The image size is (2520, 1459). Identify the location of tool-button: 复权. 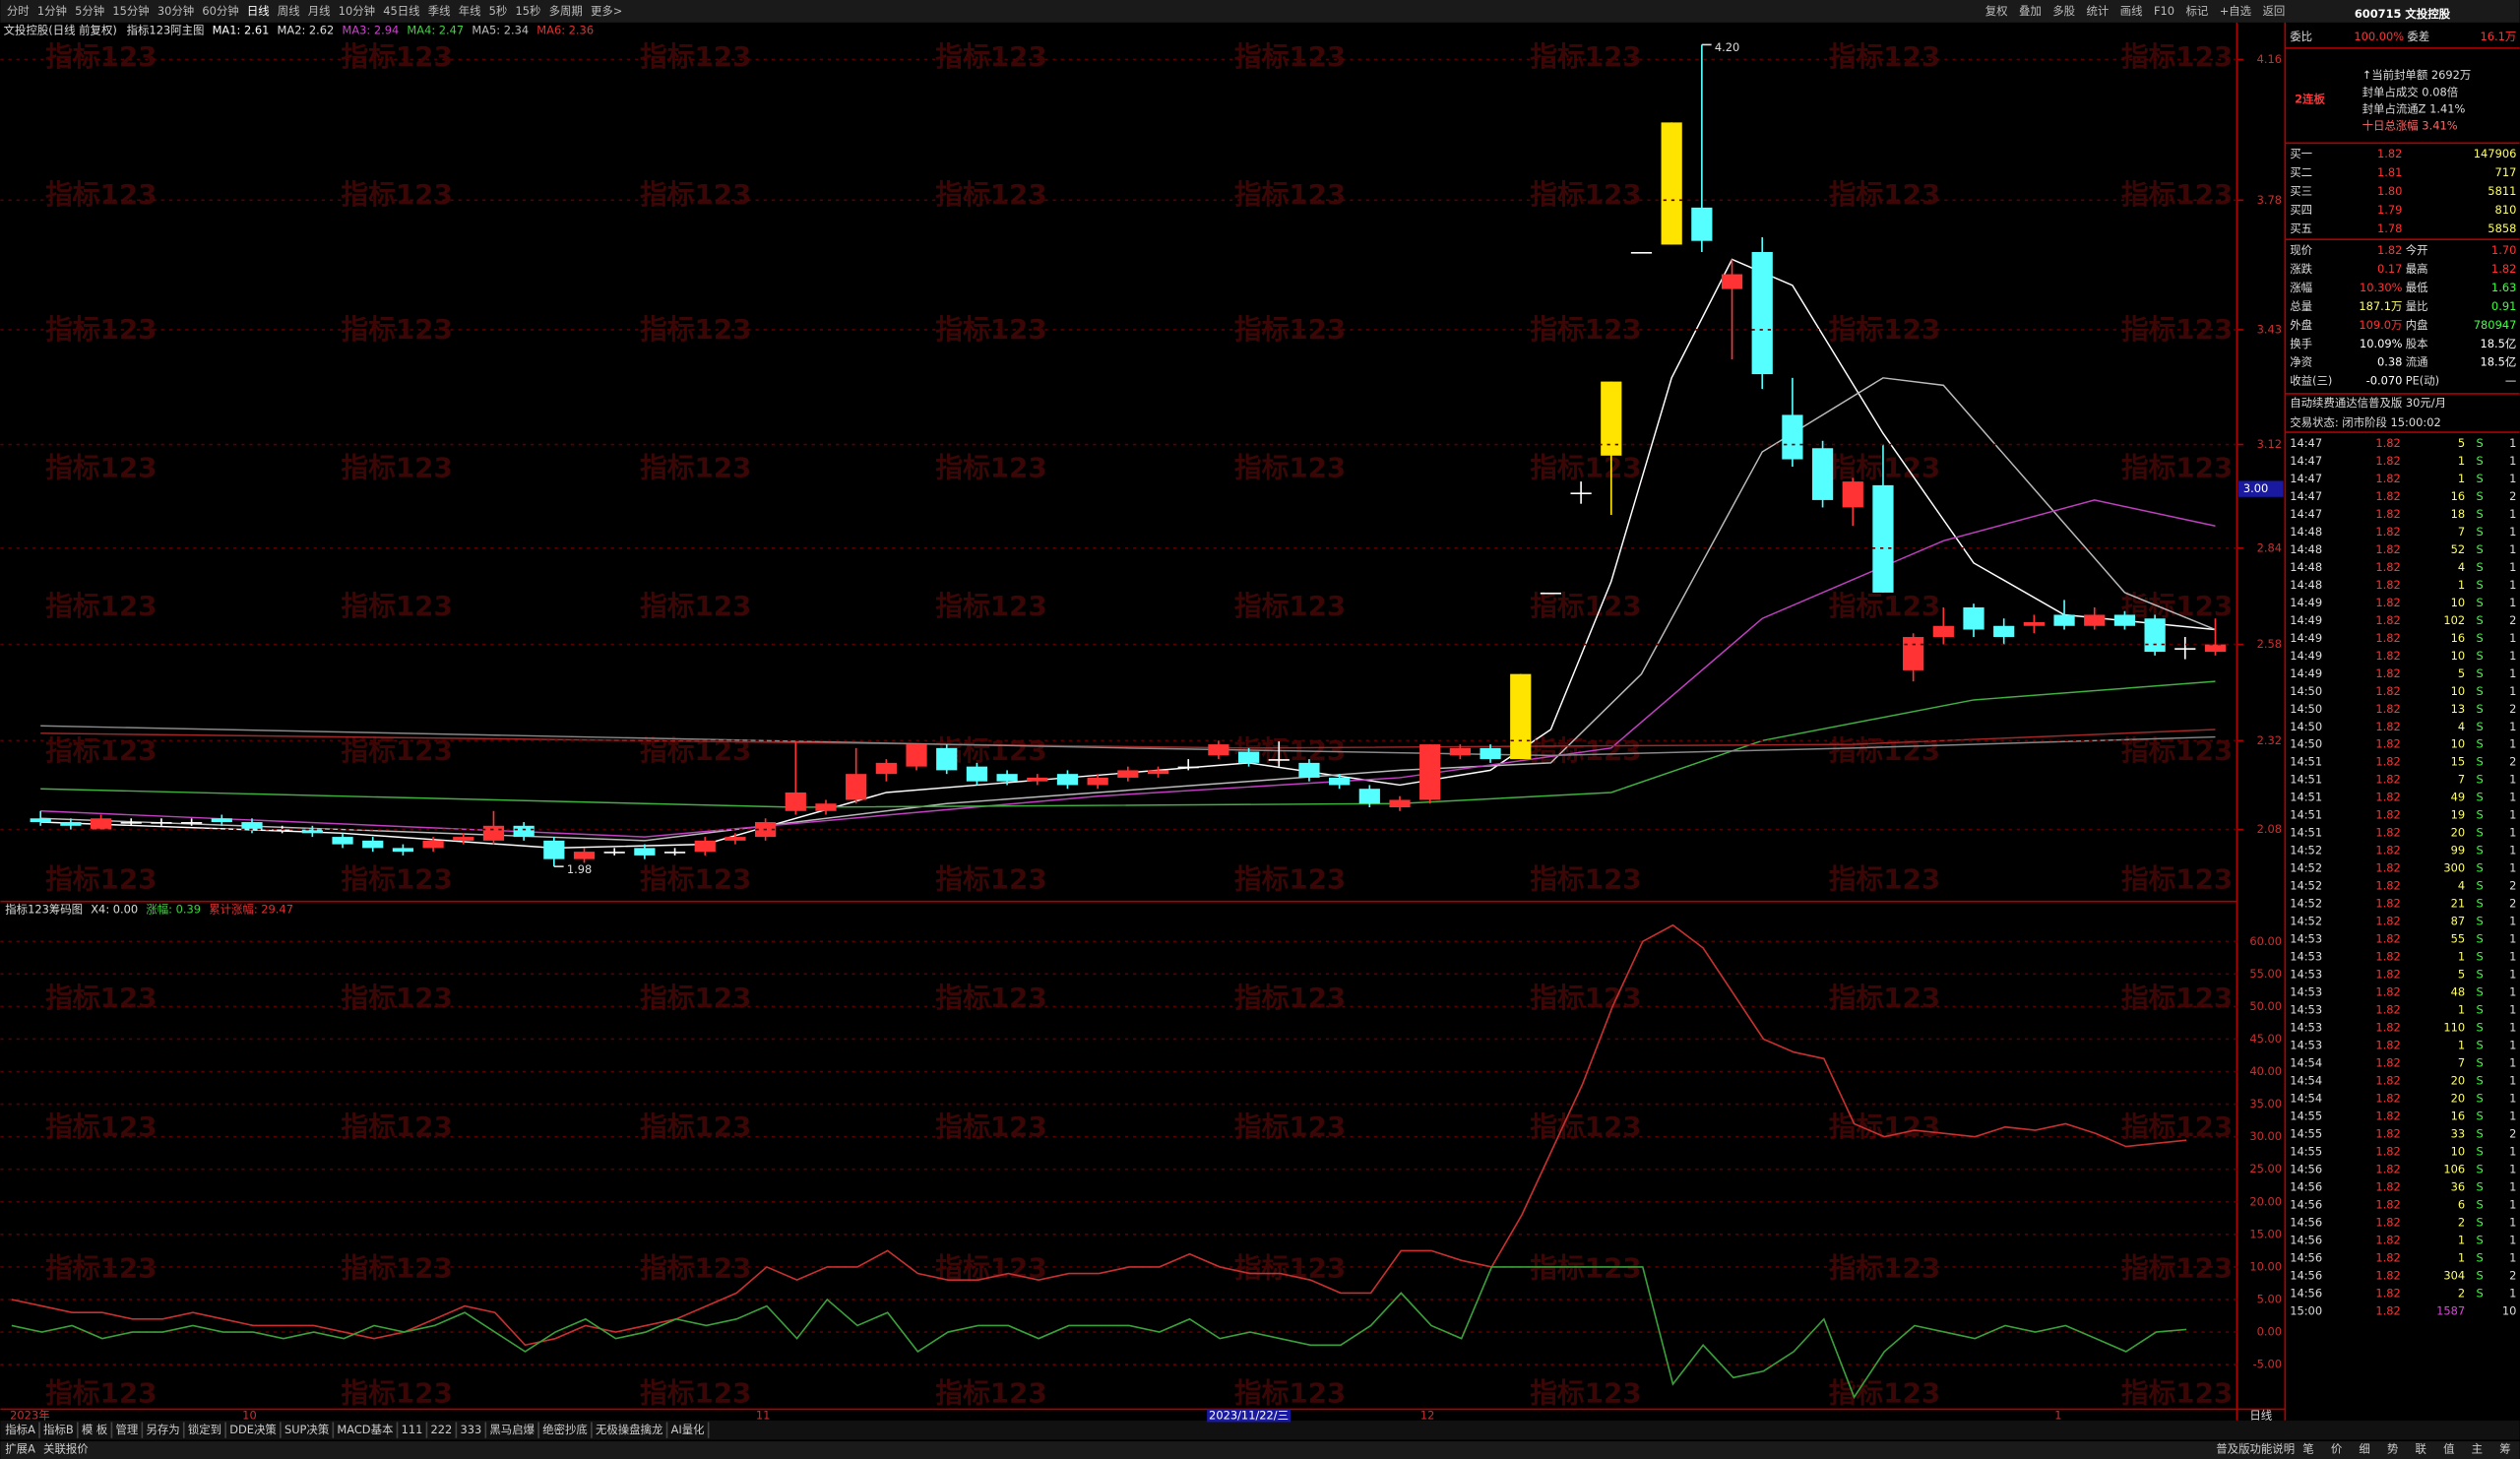
(1996, 11).